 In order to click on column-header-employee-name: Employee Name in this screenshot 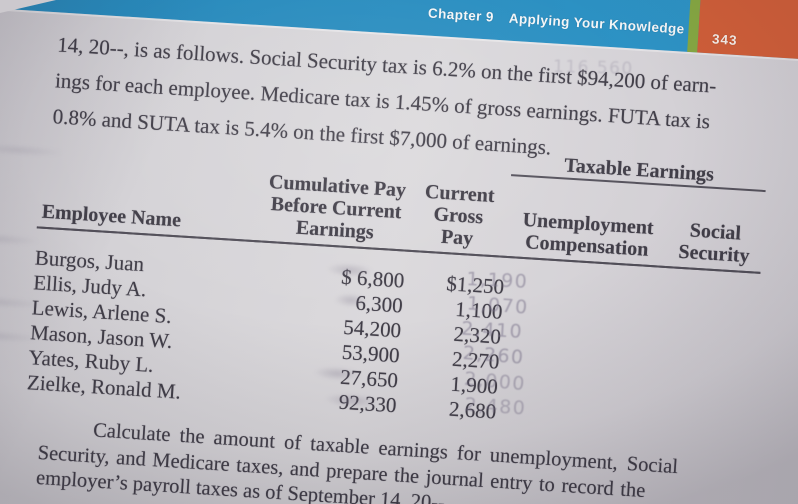, I will do `click(151, 193)`.